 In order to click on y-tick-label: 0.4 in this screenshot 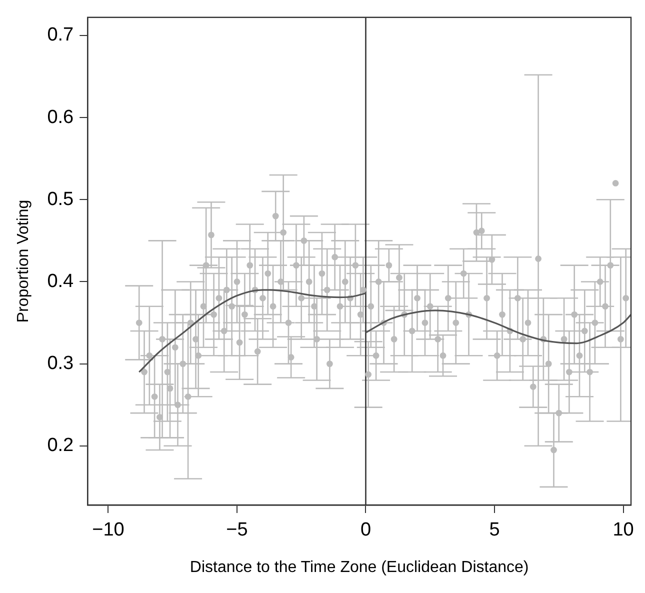, I will do `click(60, 281)`.